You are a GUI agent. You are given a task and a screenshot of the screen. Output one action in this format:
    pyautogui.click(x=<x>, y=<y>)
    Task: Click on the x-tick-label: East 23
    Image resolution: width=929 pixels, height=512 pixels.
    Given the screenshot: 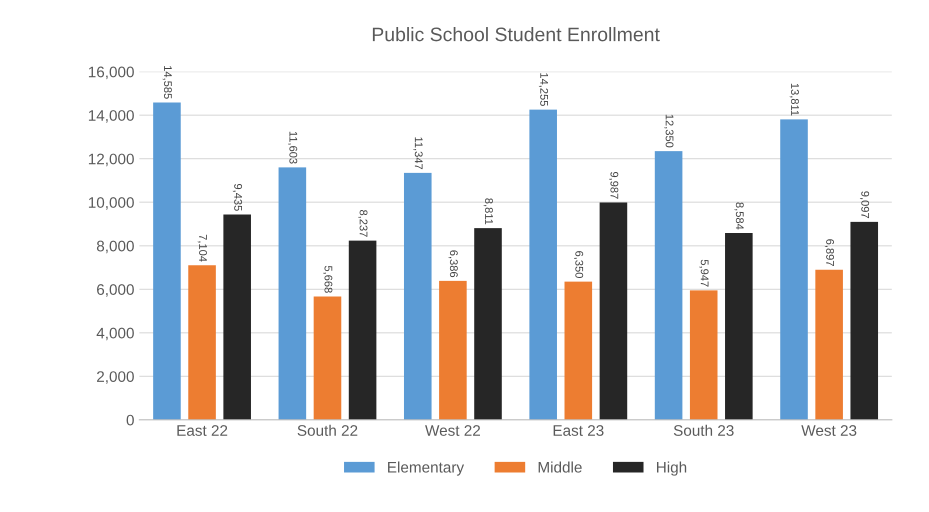 What is the action you would take?
    pyautogui.click(x=579, y=430)
    